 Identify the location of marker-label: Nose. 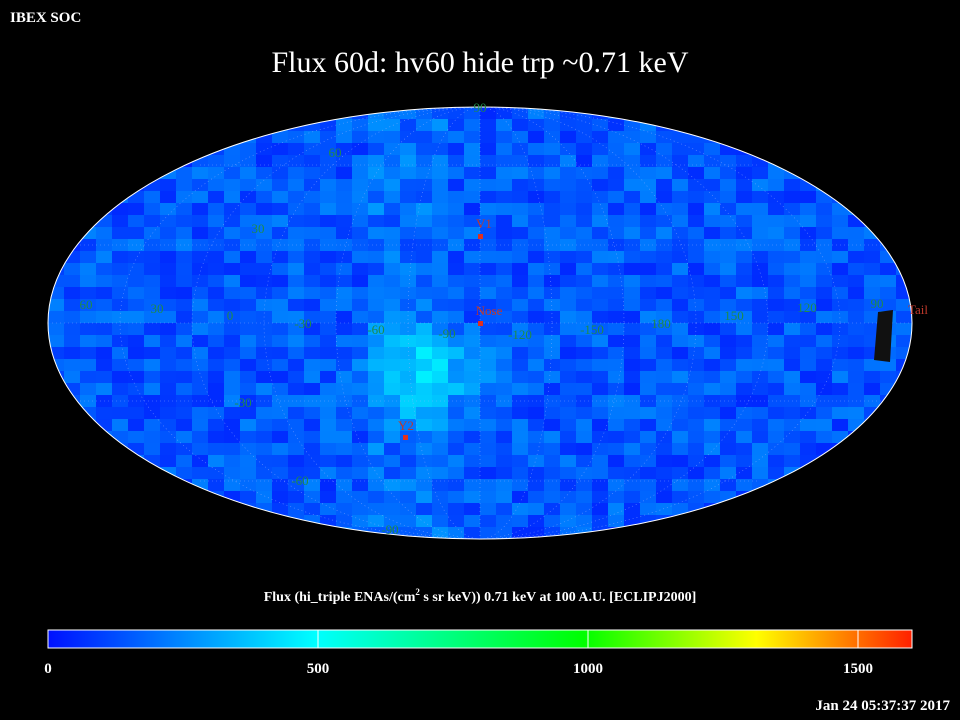
(489, 310).